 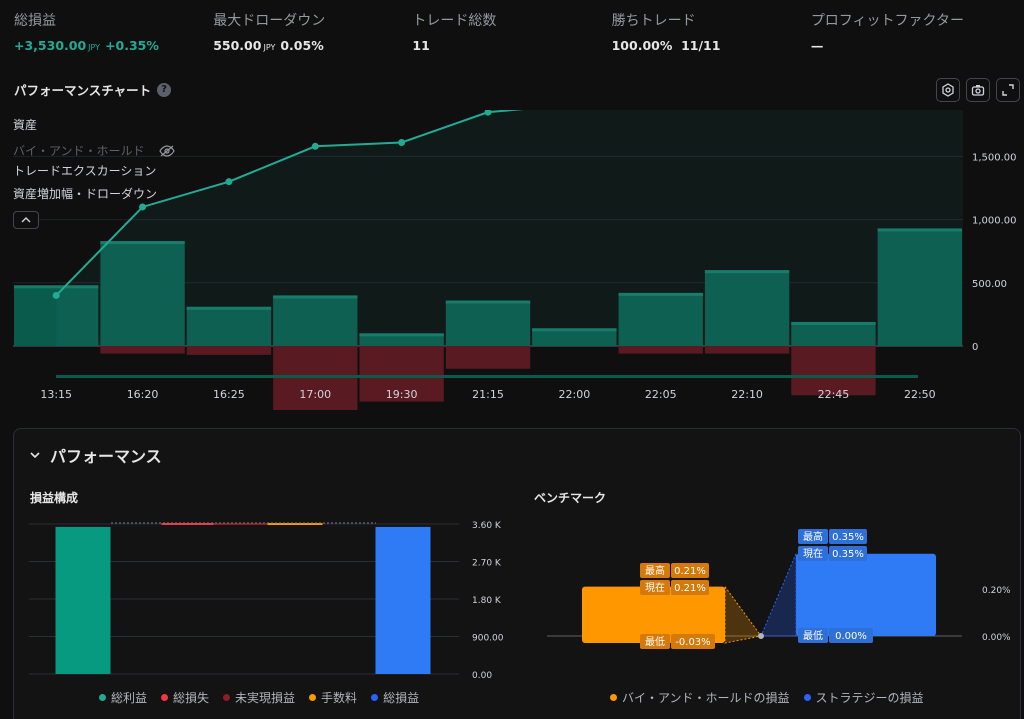 I want to click on tag-value: -0.03%, so click(x=692, y=642).